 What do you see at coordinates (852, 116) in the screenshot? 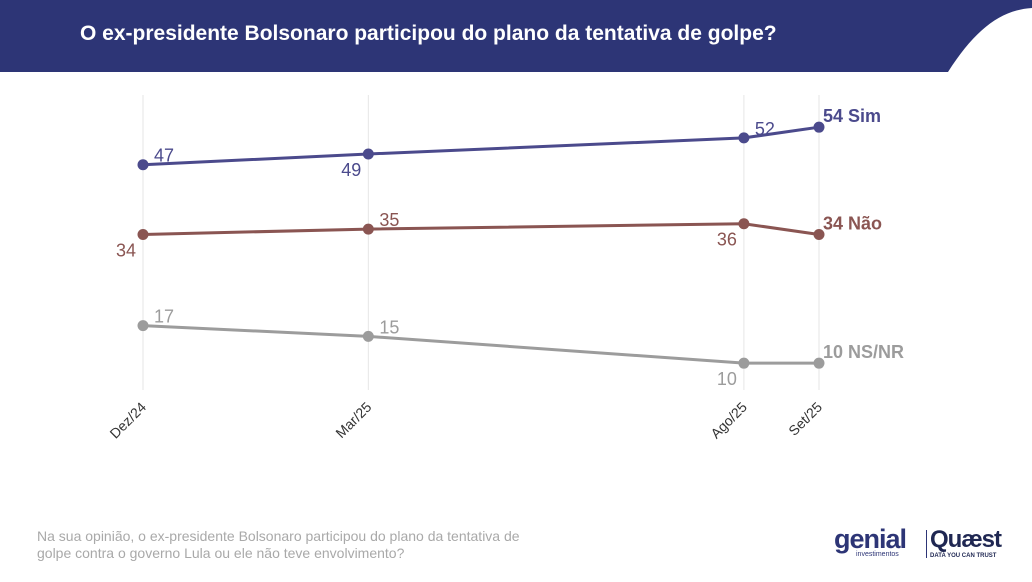
I see `series-end-label-sim: 54 Sim` at bounding box center [852, 116].